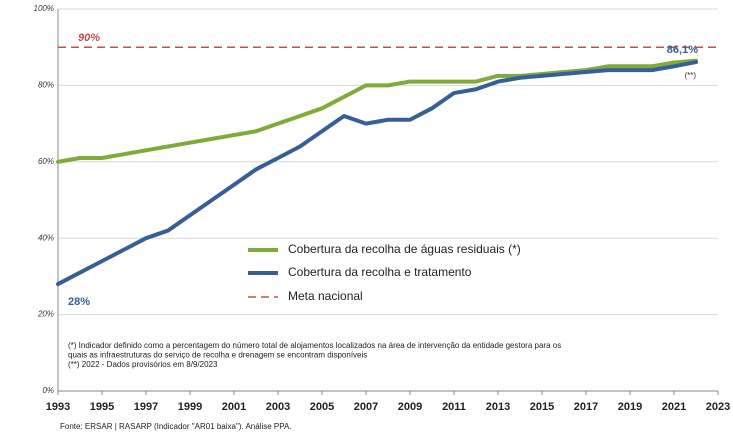 Image resolution: width=733 pixels, height=434 pixels. Describe the element at coordinates (48, 390) in the screenshot. I see `y-tick-label: 0%` at that location.